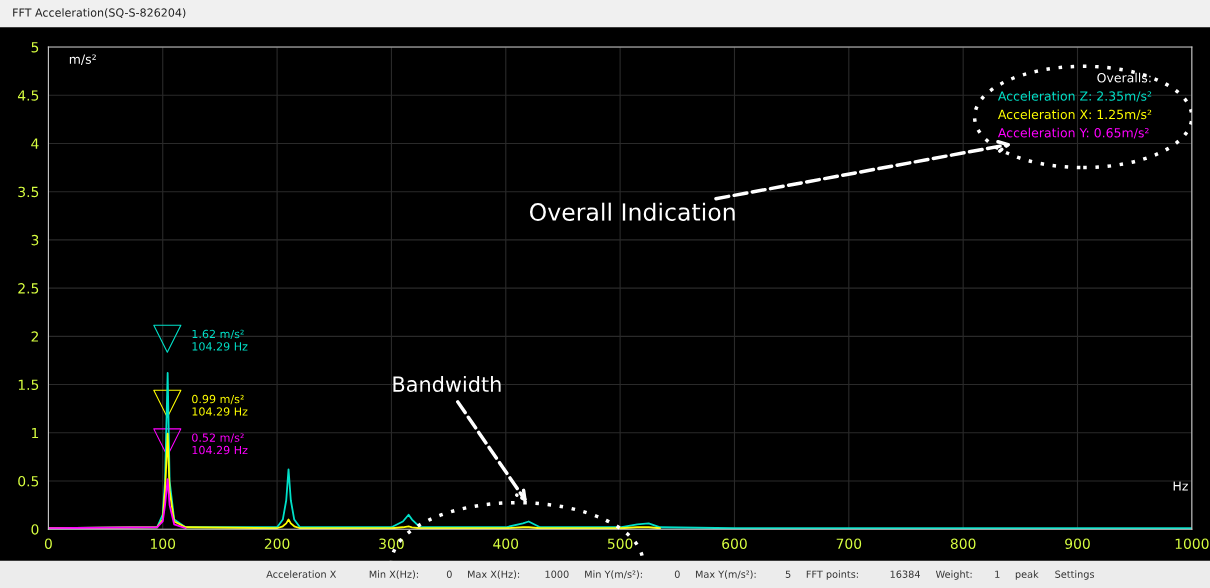  I want to click on text: Max Y(m/s²):, so click(725, 575).